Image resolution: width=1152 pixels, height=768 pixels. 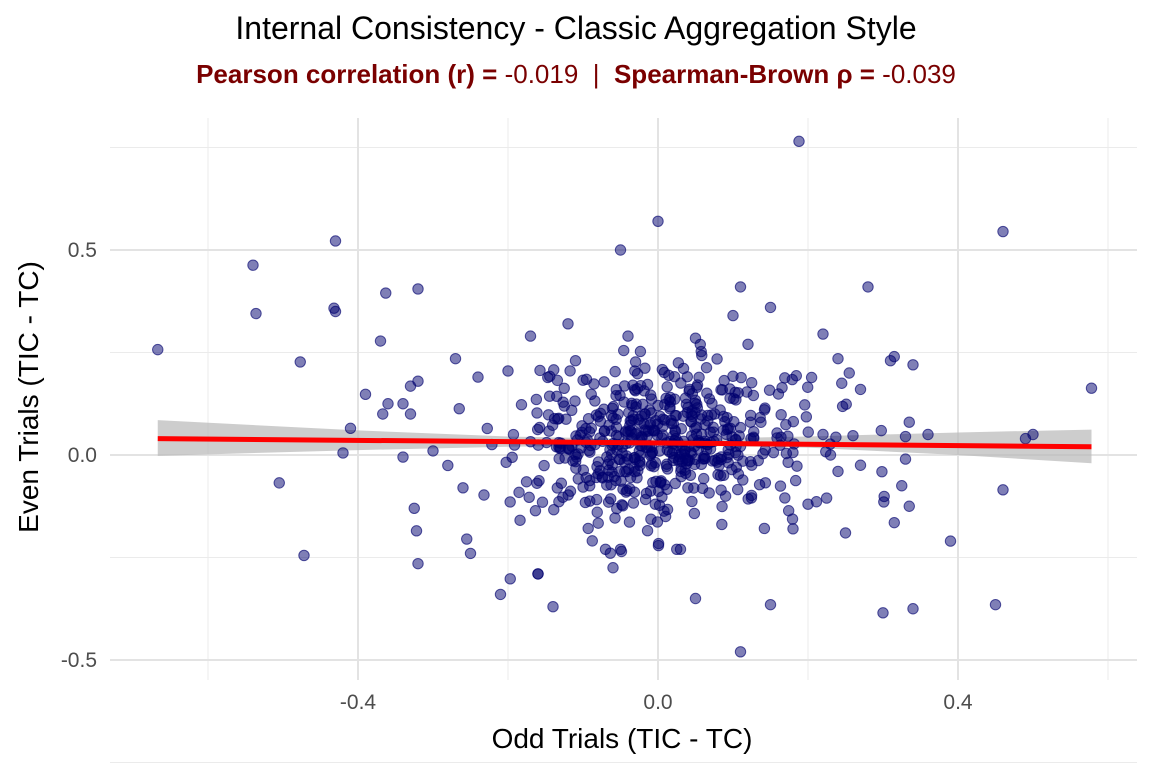 What do you see at coordinates (958, 702) in the screenshot?
I see `x-tick-label: 0.4` at bounding box center [958, 702].